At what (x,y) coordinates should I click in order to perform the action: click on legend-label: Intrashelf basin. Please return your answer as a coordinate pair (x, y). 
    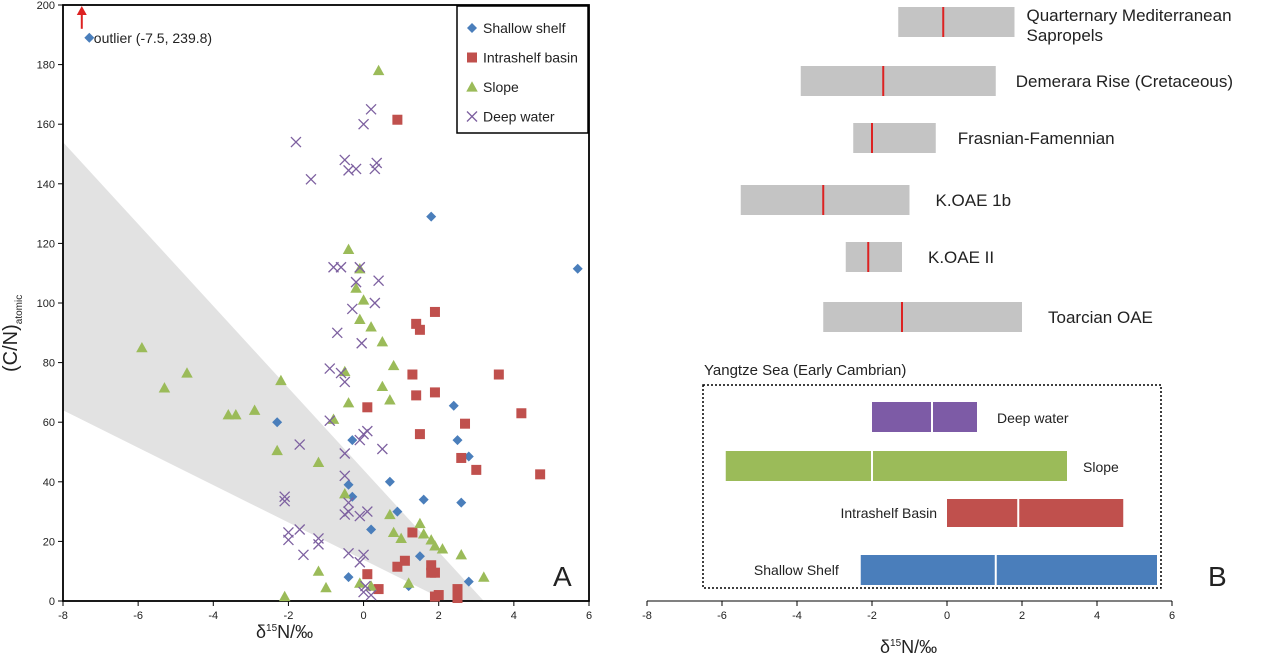
    Looking at the image, I should click on (530, 58).